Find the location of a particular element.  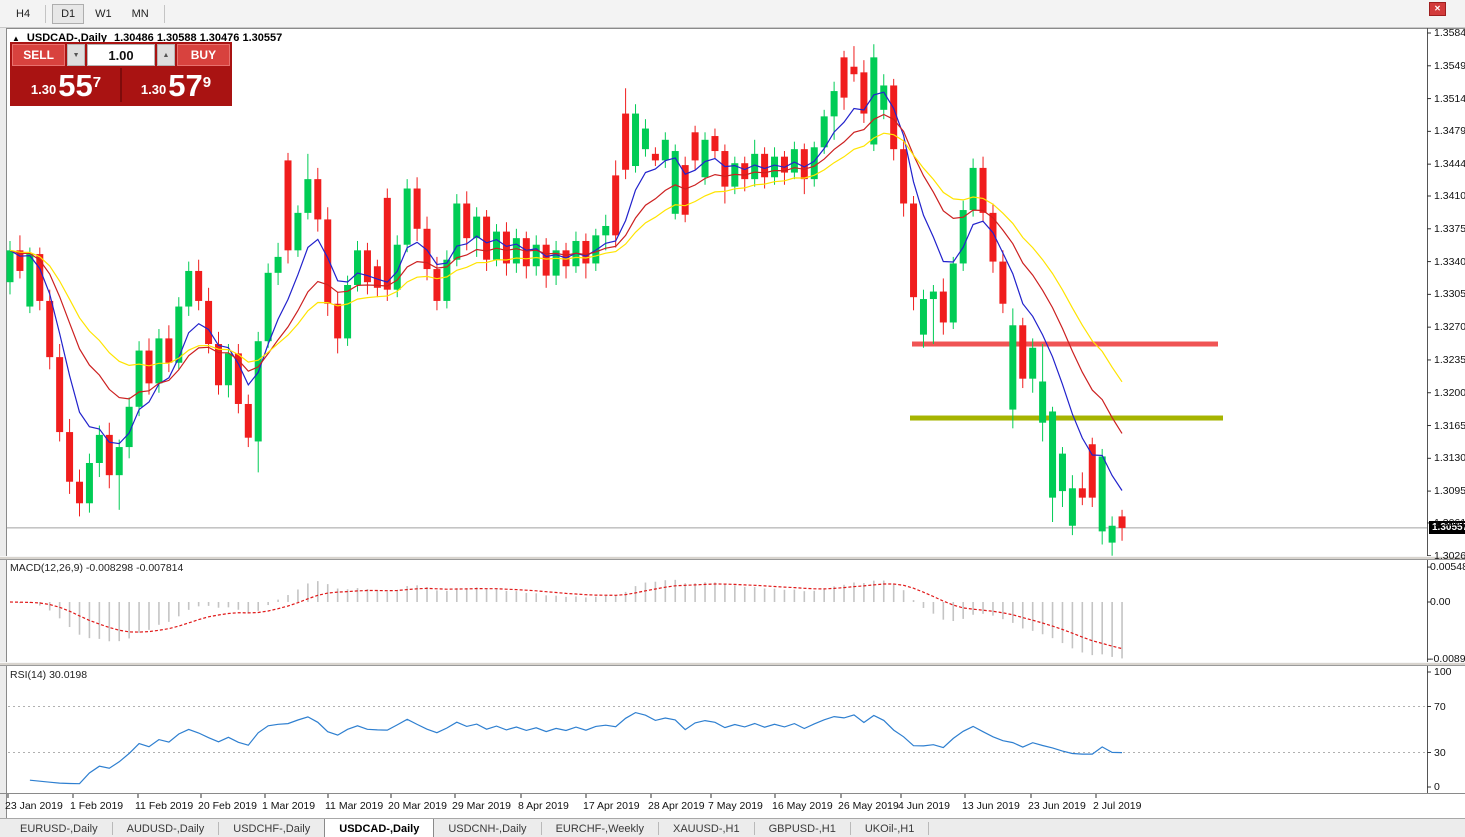

macd-axis-label: 0.005484 is located at coordinates (1447, 567).